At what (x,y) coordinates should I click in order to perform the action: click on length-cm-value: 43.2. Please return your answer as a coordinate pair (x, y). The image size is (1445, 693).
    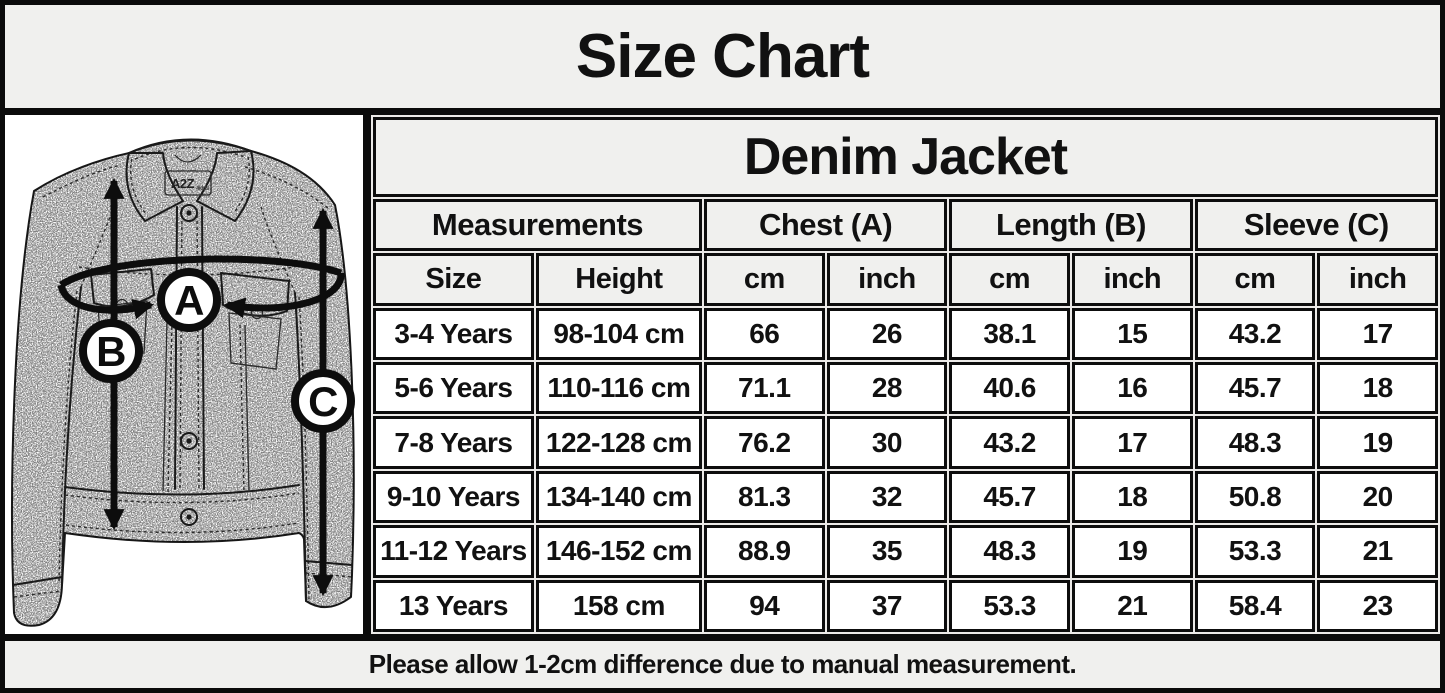
    Looking at the image, I should click on (1009, 442).